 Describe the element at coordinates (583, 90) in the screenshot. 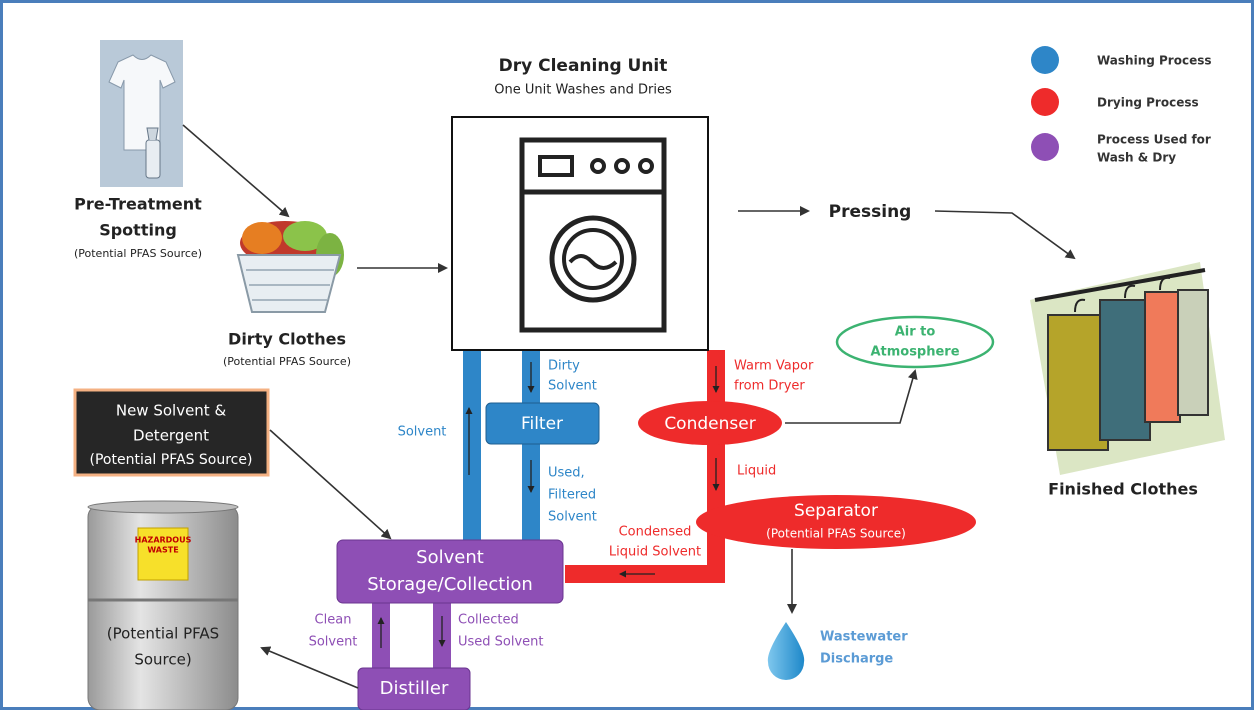

I see `subtitle: One Unit Washes and Dries` at that location.